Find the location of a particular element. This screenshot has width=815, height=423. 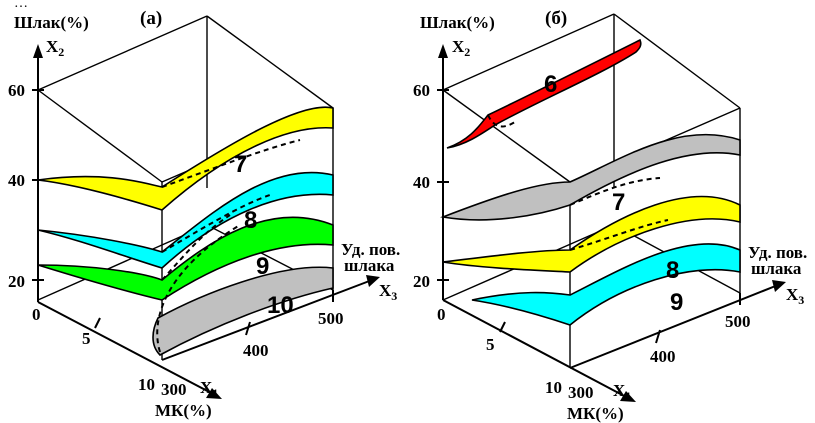

panel-b-x2-tick: 60 is located at coordinates (421, 90).